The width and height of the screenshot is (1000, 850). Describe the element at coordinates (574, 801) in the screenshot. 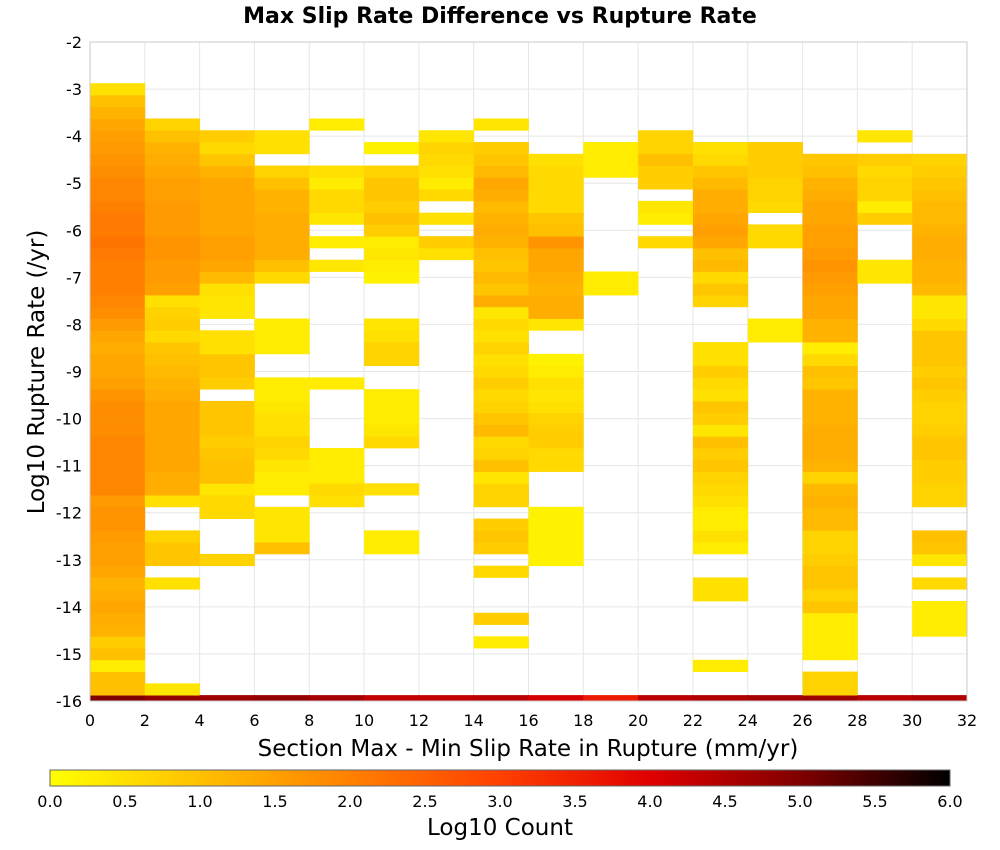

I see `colorbar-tick-label: 3.5` at that location.